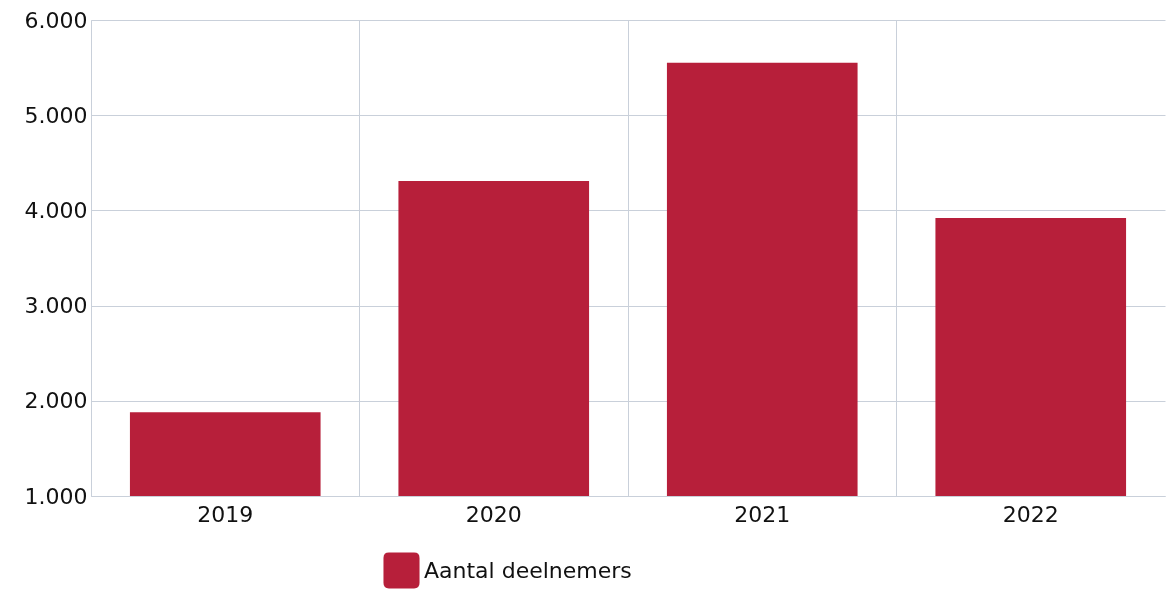 The height and width of the screenshot is (589, 1166). What do you see at coordinates (225, 514) in the screenshot?
I see `x-tick-label: 2019` at bounding box center [225, 514].